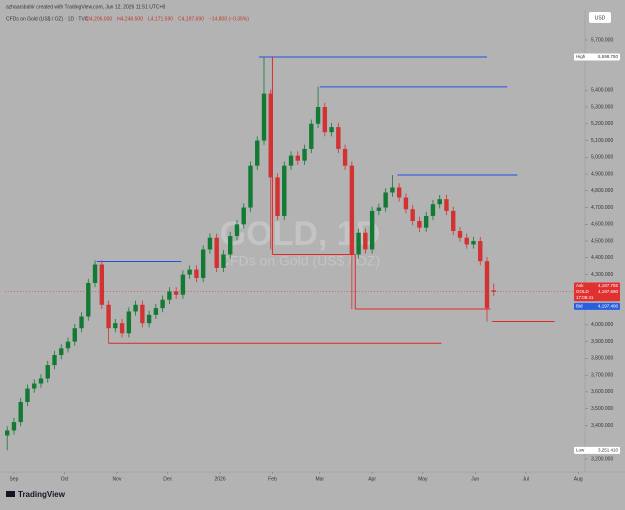 The height and width of the screenshot is (510, 625). Describe the element at coordinates (300, 261) in the screenshot. I see `watermark-name: CFDs on Gold (US$ / OZ)` at that location.